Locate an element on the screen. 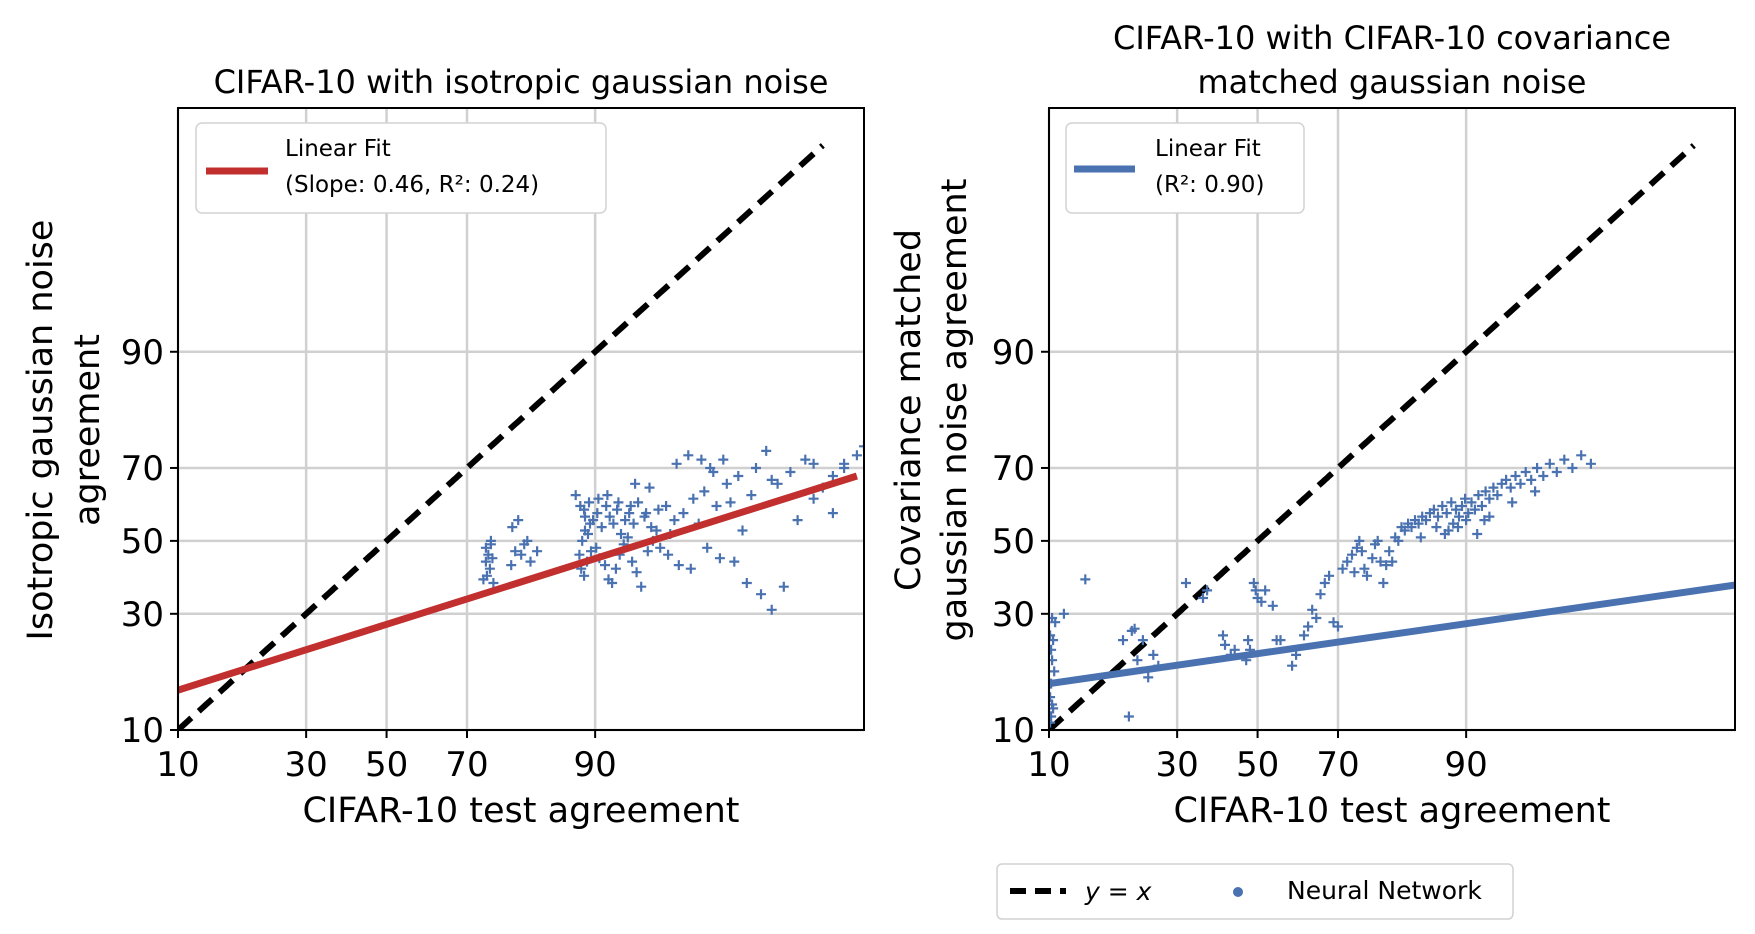 The width and height of the screenshot is (1755, 934). y-tick-label: 70 is located at coordinates (1013, 469).